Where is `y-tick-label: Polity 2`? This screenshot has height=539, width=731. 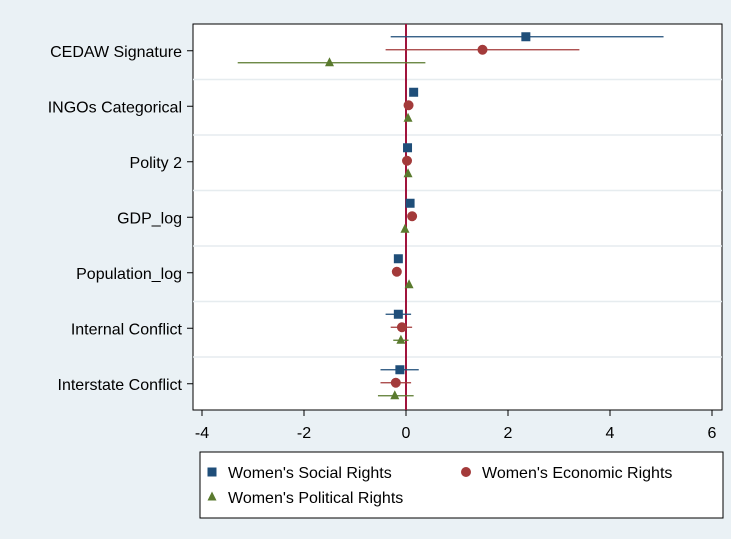
y-tick-label: Polity 2 is located at coordinates (156, 163).